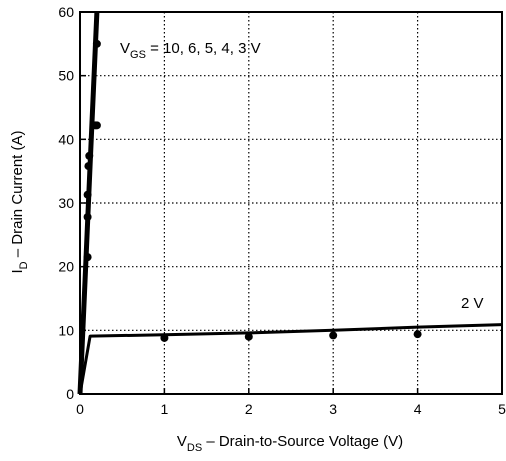 This screenshot has width=506, height=461. I want to click on x-tick-label-3: 3, so click(333, 409).